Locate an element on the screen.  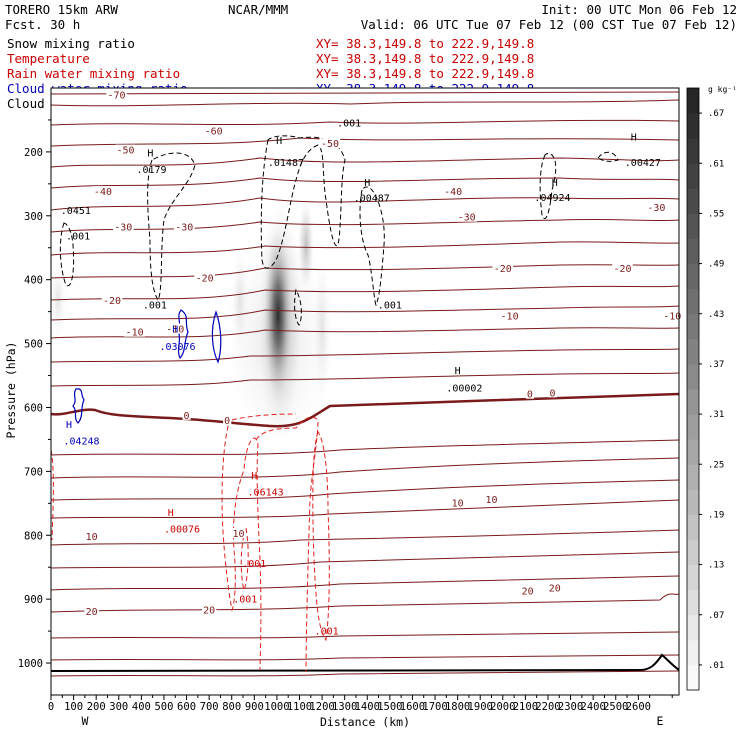
y-tick-label: 1000 is located at coordinates (30, 664).